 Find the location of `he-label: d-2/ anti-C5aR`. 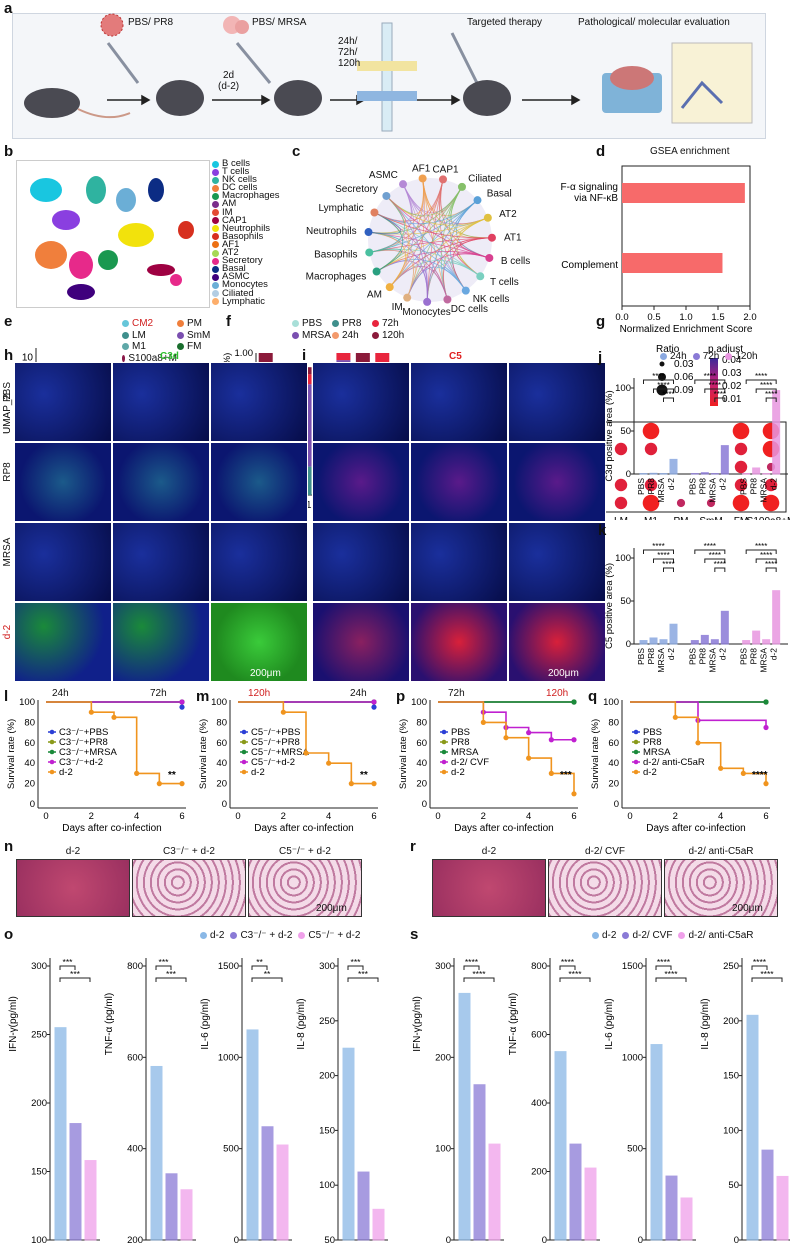

he-label: d-2/ anti-C5aR is located at coordinates (721, 851).